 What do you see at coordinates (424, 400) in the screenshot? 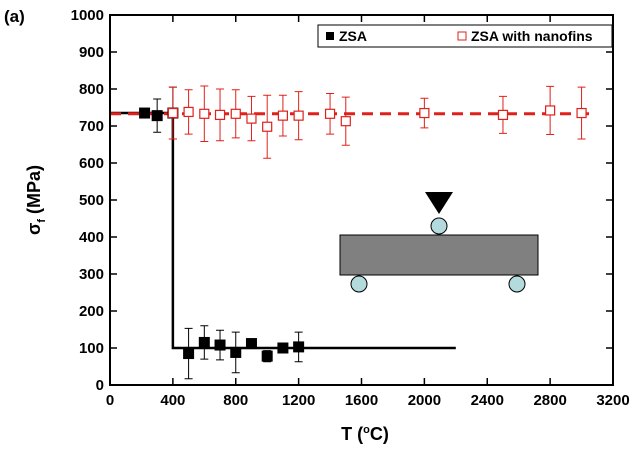
I see `x-tick-label: 2000` at bounding box center [424, 400].